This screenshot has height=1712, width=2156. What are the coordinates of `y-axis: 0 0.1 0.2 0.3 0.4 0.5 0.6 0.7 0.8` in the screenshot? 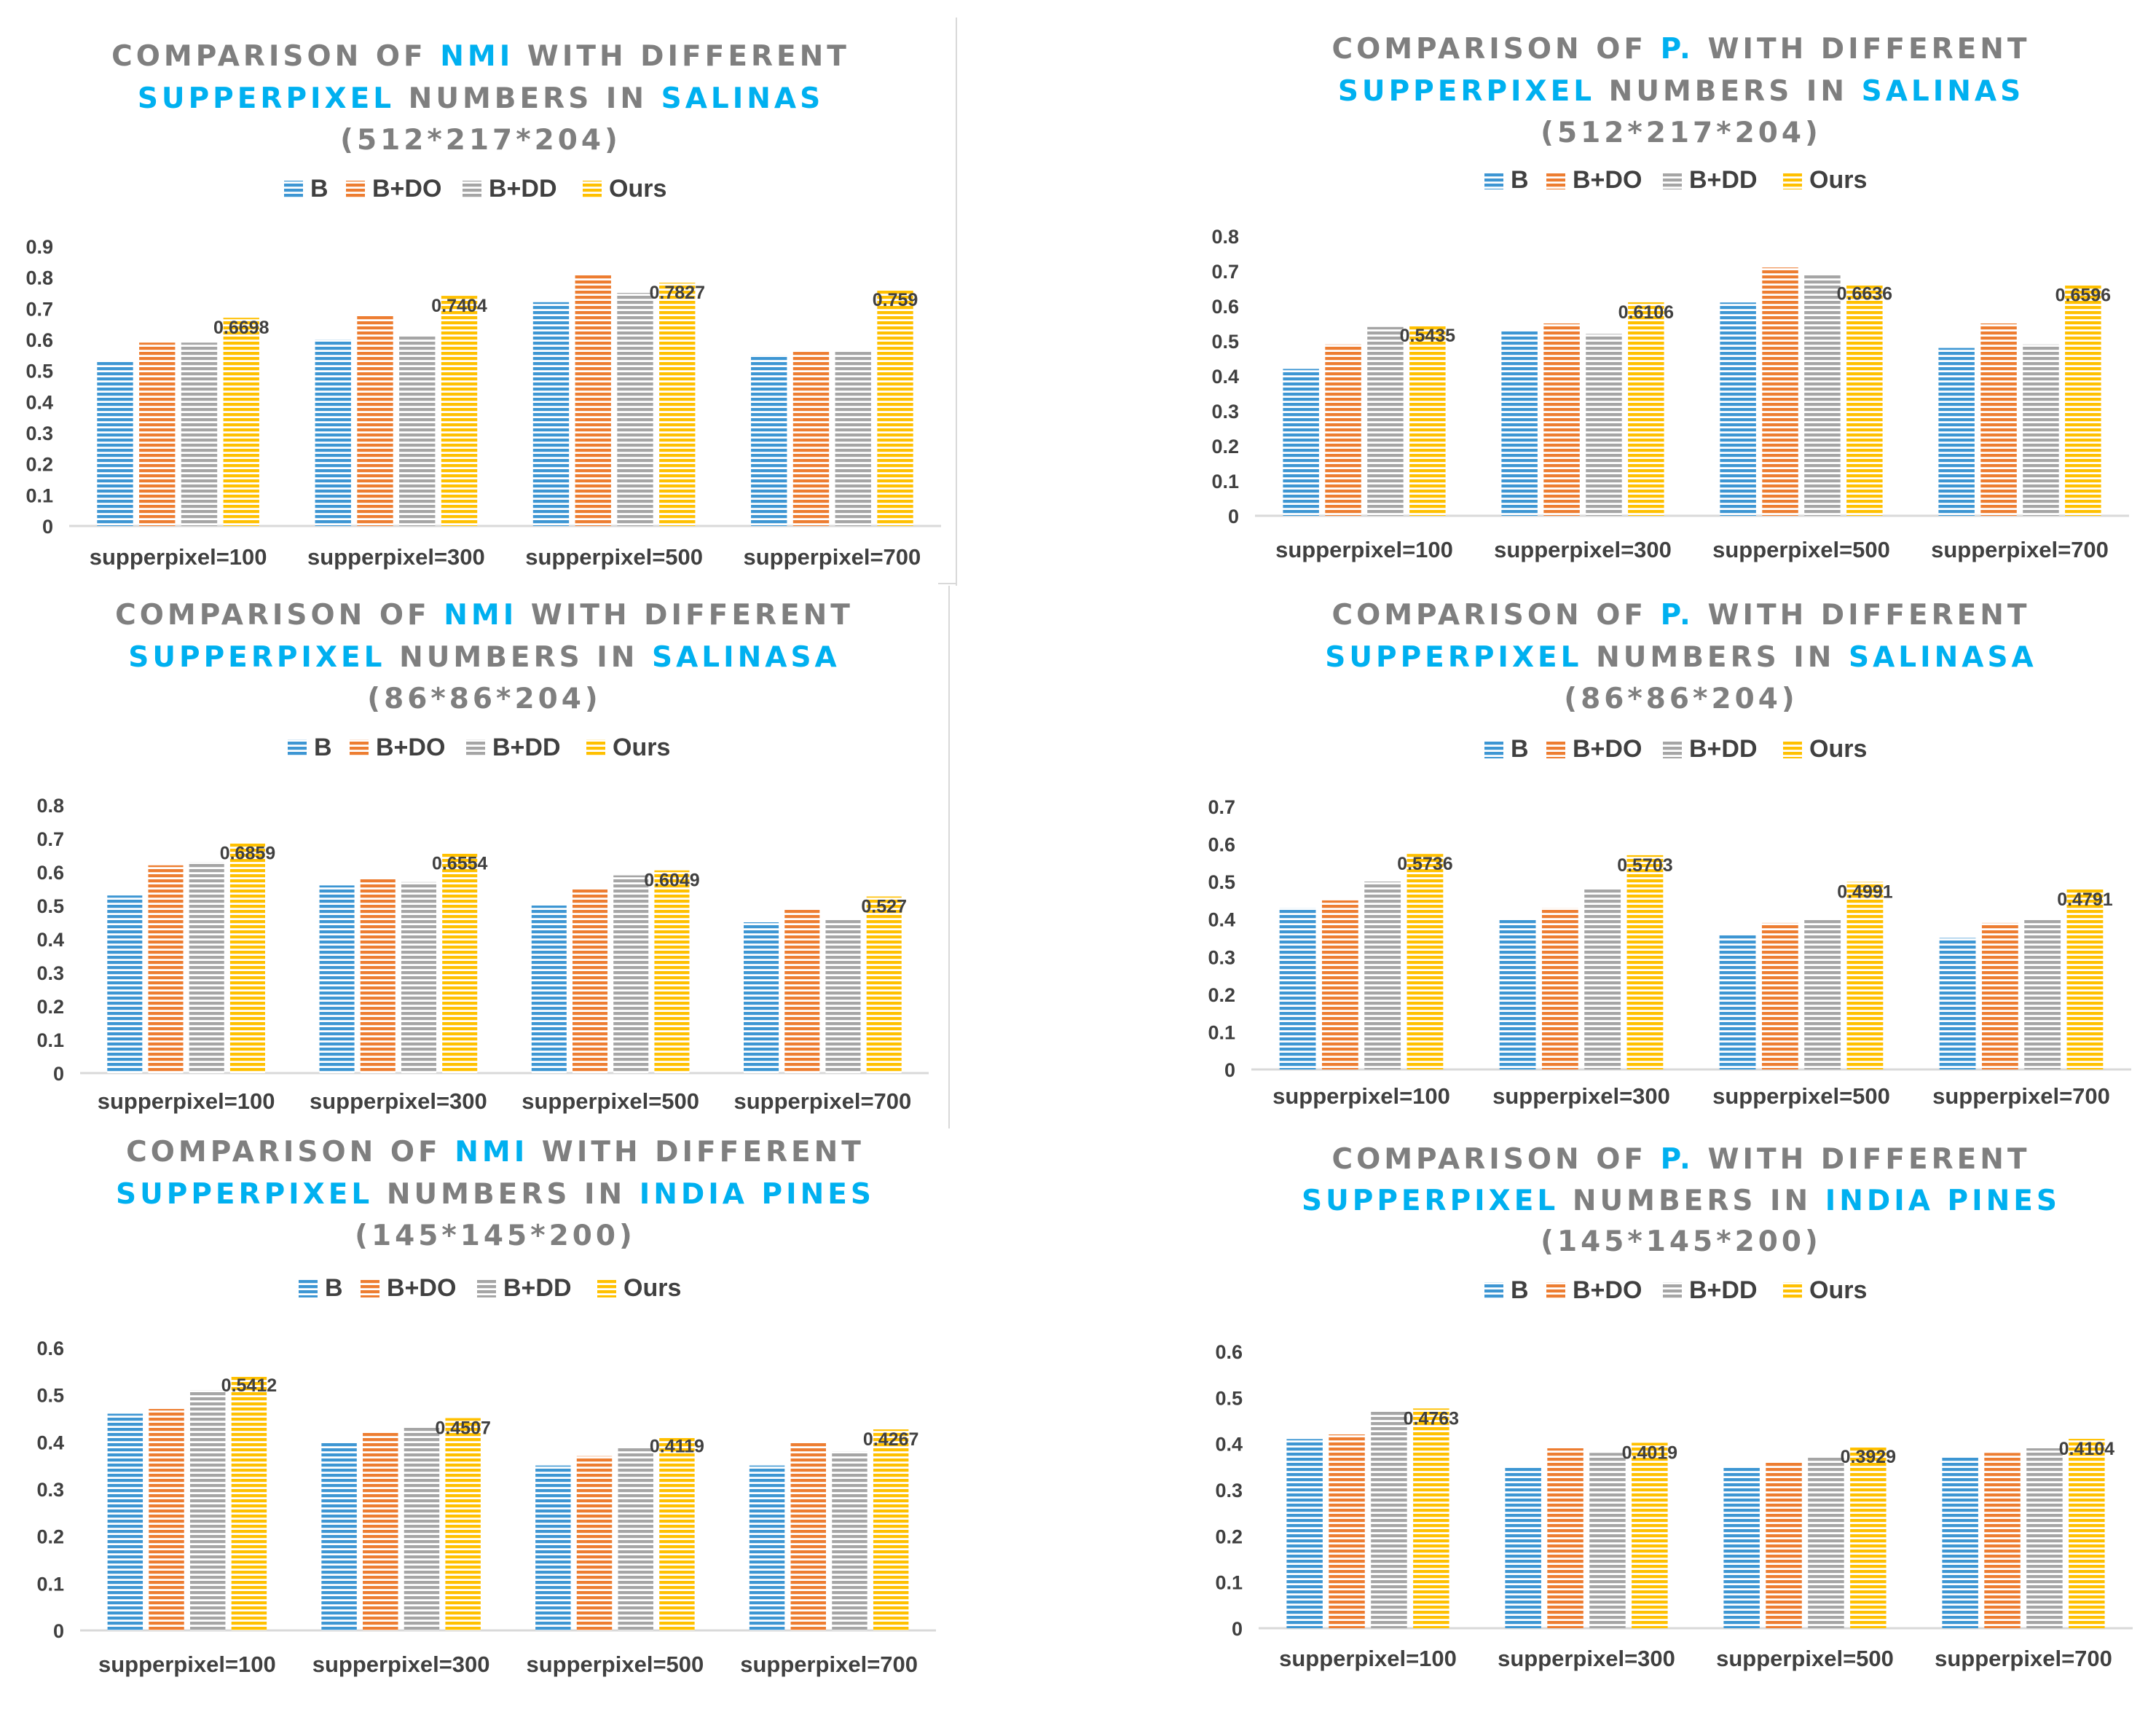 It's located at (1225, 377).